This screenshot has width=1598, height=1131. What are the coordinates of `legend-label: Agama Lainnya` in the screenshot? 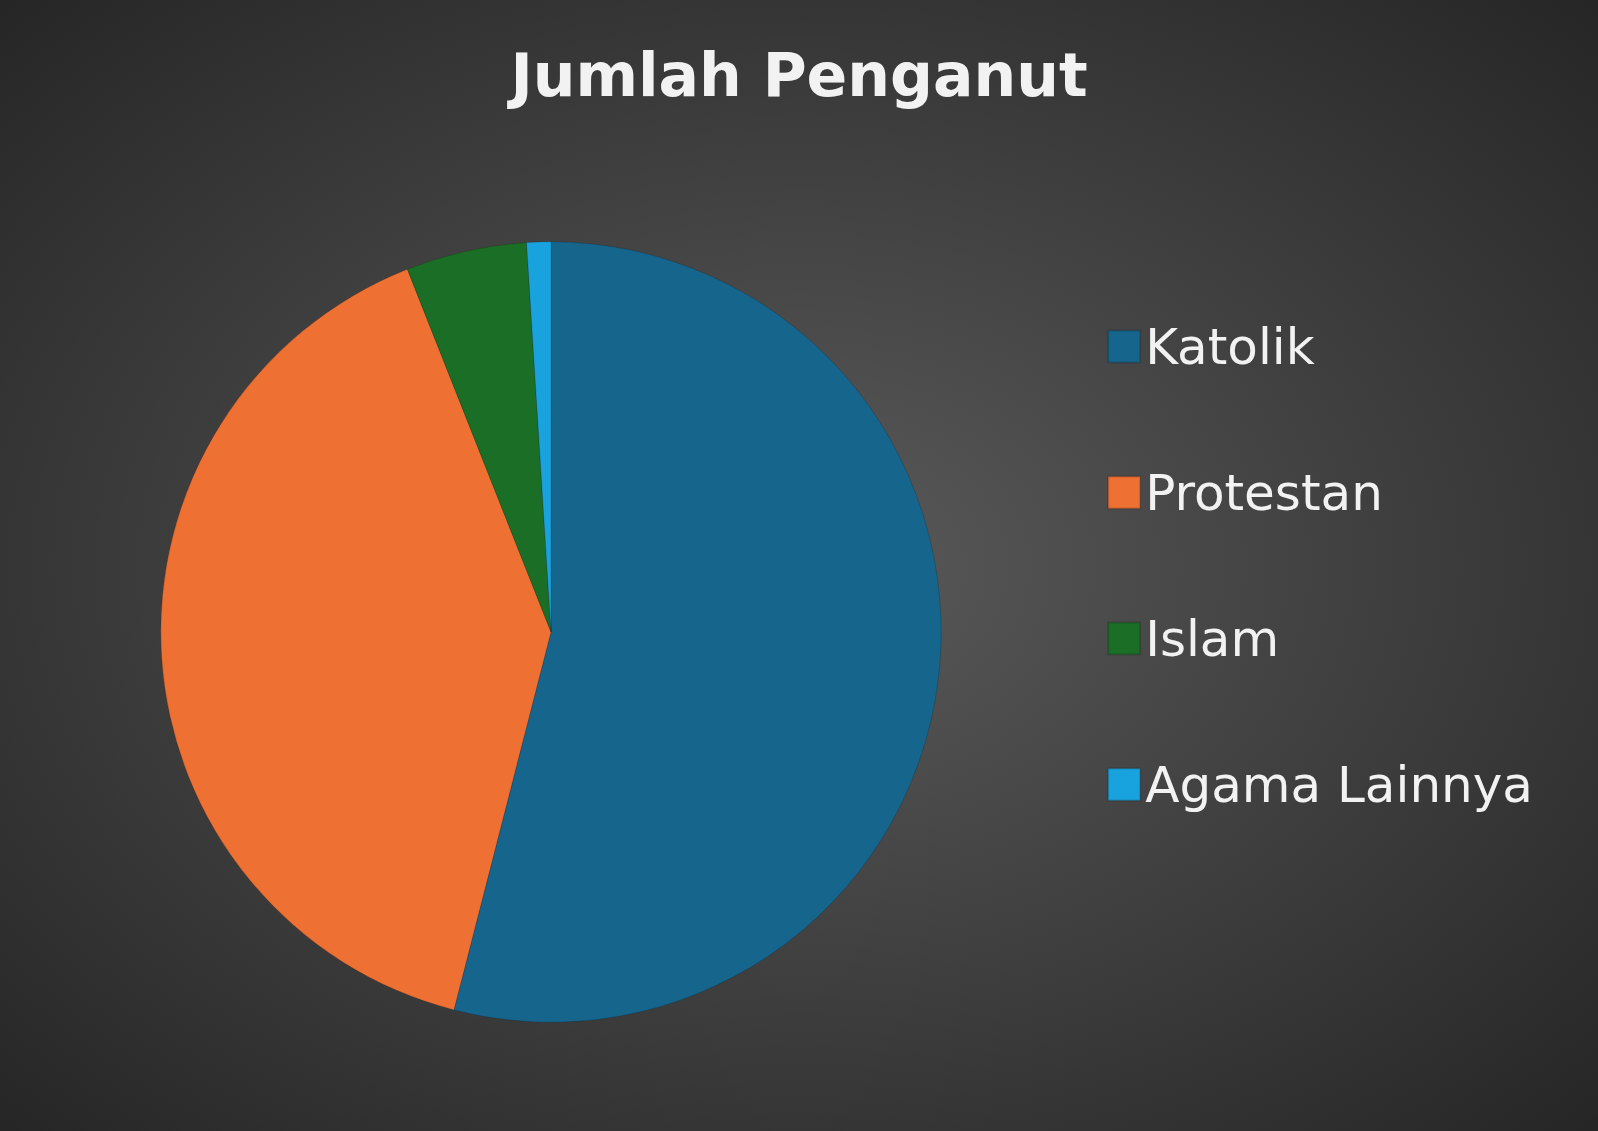 It's located at (1339, 784).